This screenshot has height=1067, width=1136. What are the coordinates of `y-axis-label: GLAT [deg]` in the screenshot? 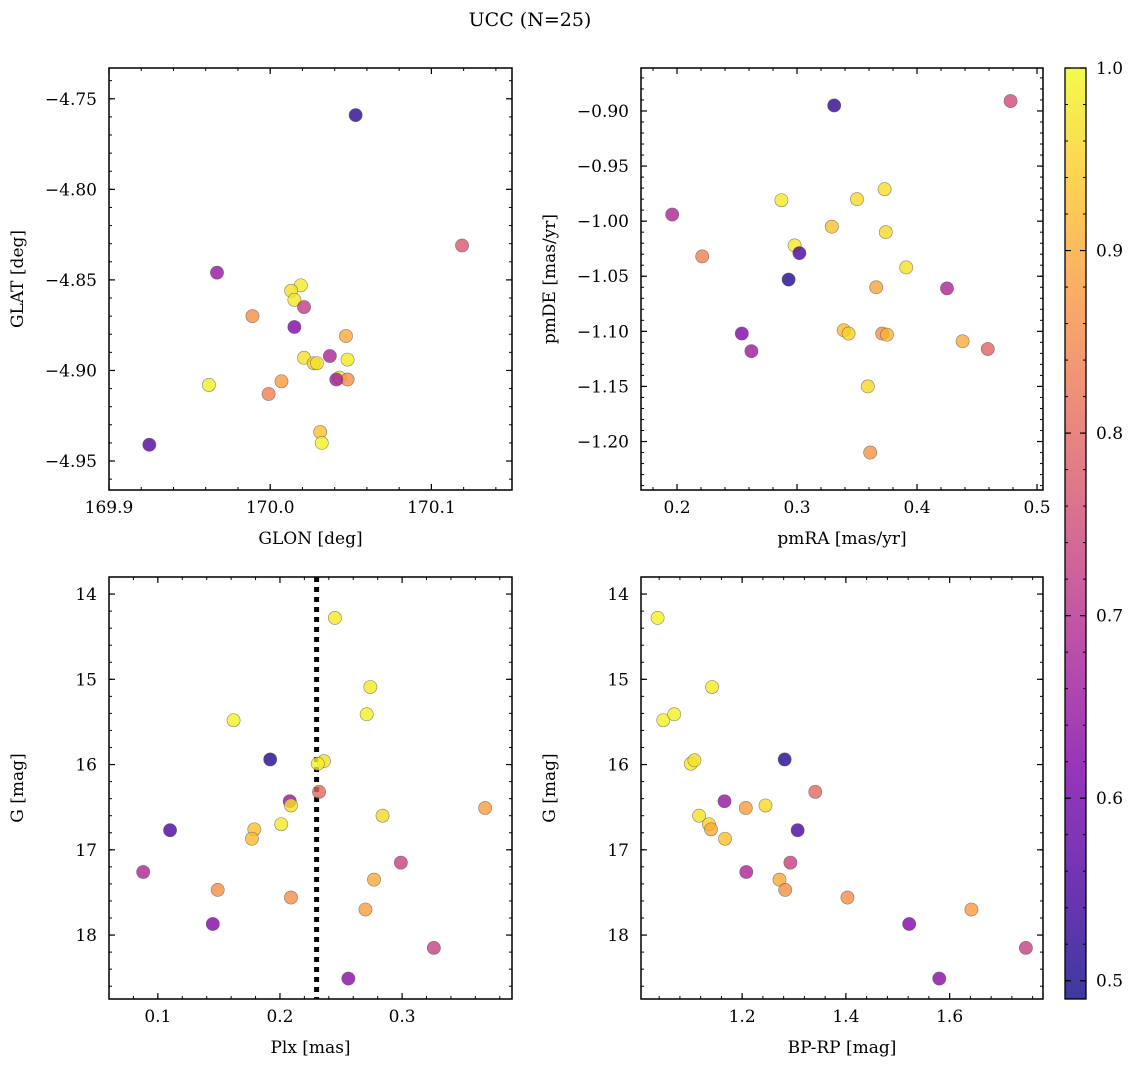 It's located at (18, 279).